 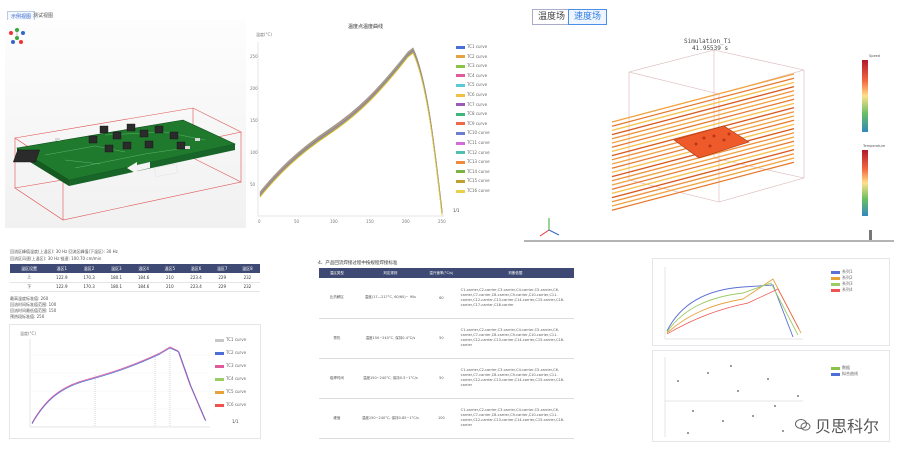 What do you see at coordinates (27, 316) in the screenshot?
I see `note-4: 预热段标准值: 250` at bounding box center [27, 316].